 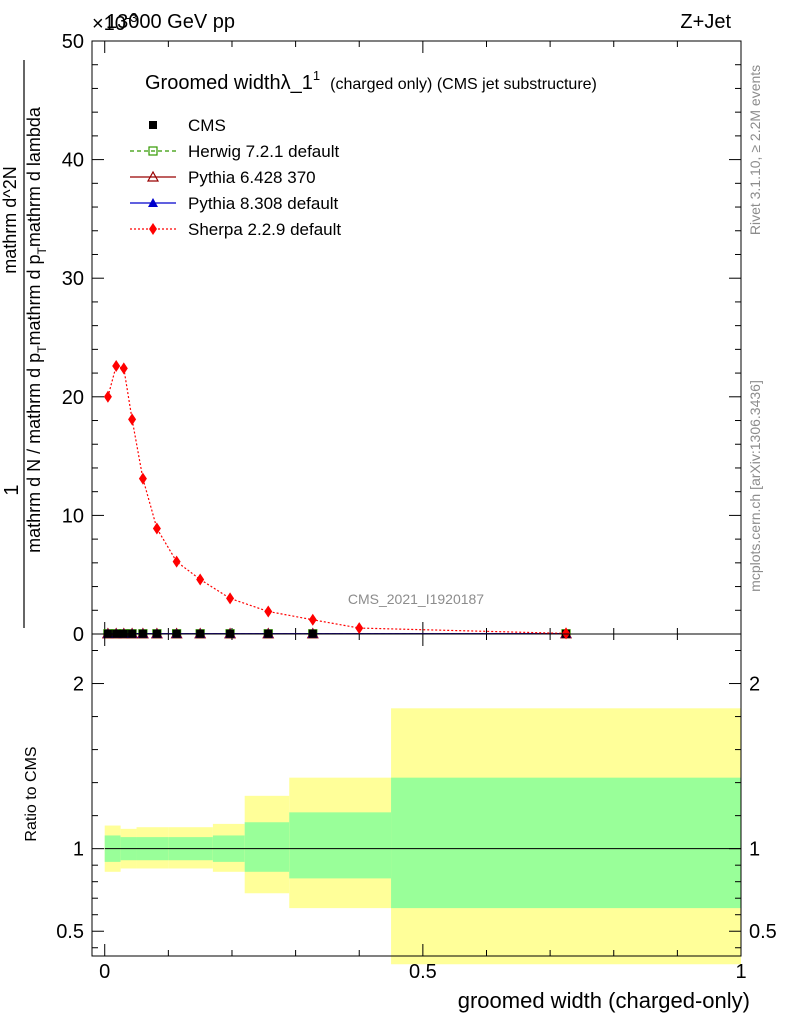 What do you see at coordinates (263, 203) in the screenshot?
I see `legend-pythia8-label: Pythia 8.308 default` at bounding box center [263, 203].